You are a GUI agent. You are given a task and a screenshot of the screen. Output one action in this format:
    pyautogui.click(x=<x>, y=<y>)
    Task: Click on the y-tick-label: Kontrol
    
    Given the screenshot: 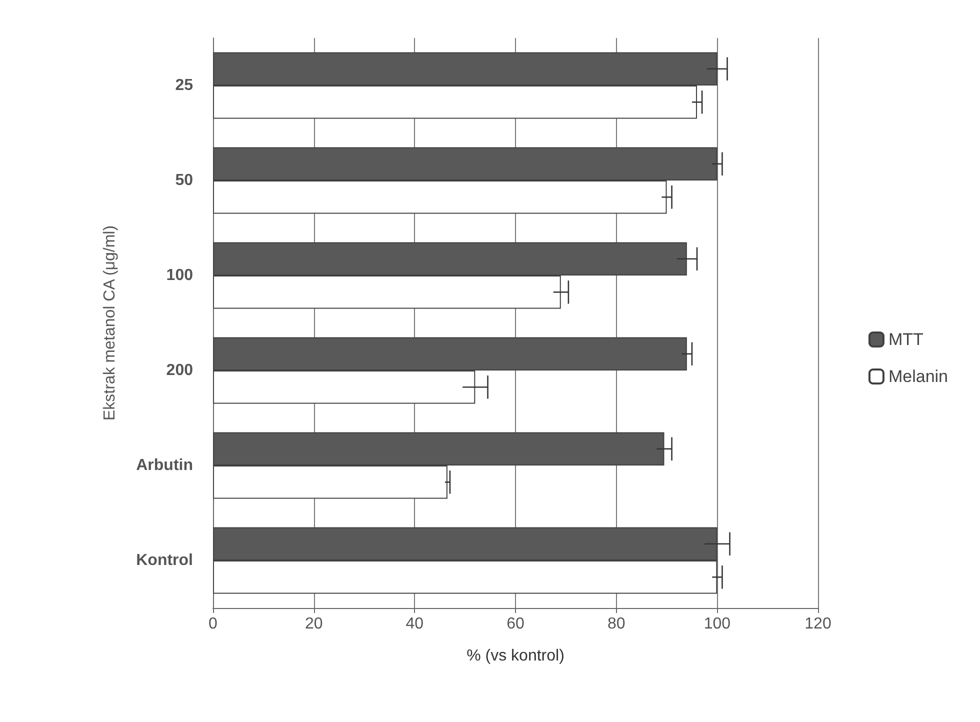 What is the action you would take?
    pyautogui.click(x=164, y=560)
    